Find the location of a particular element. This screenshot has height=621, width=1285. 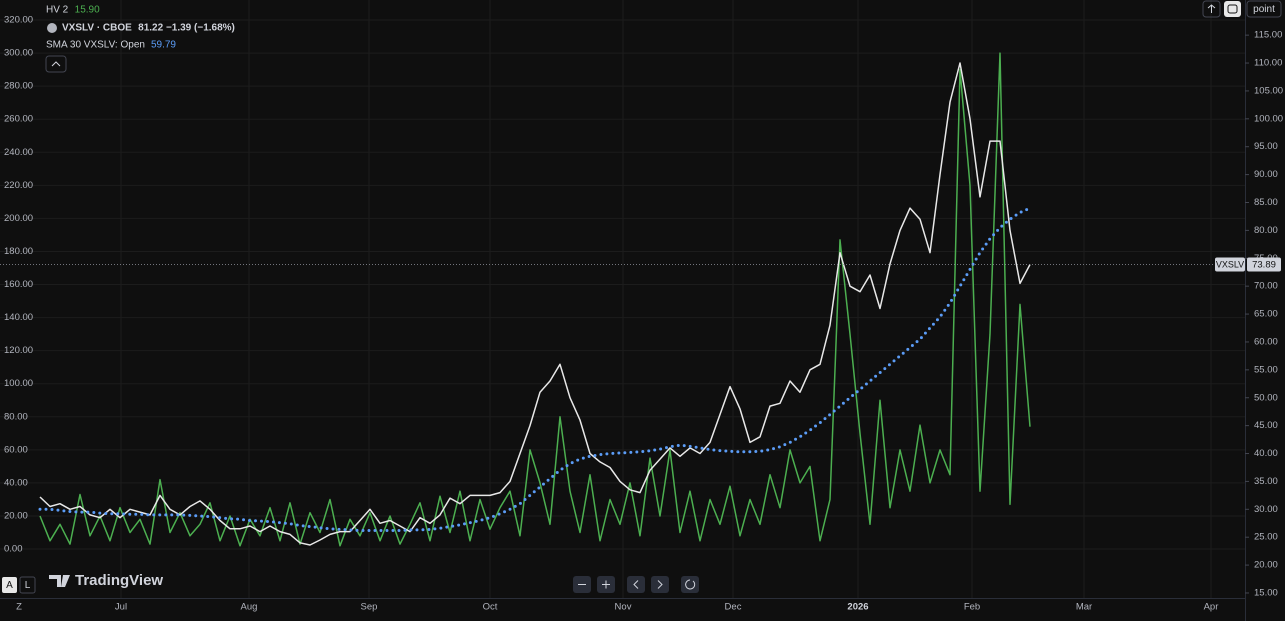

y2-tick-label: 70.00 is located at coordinates (1266, 286).